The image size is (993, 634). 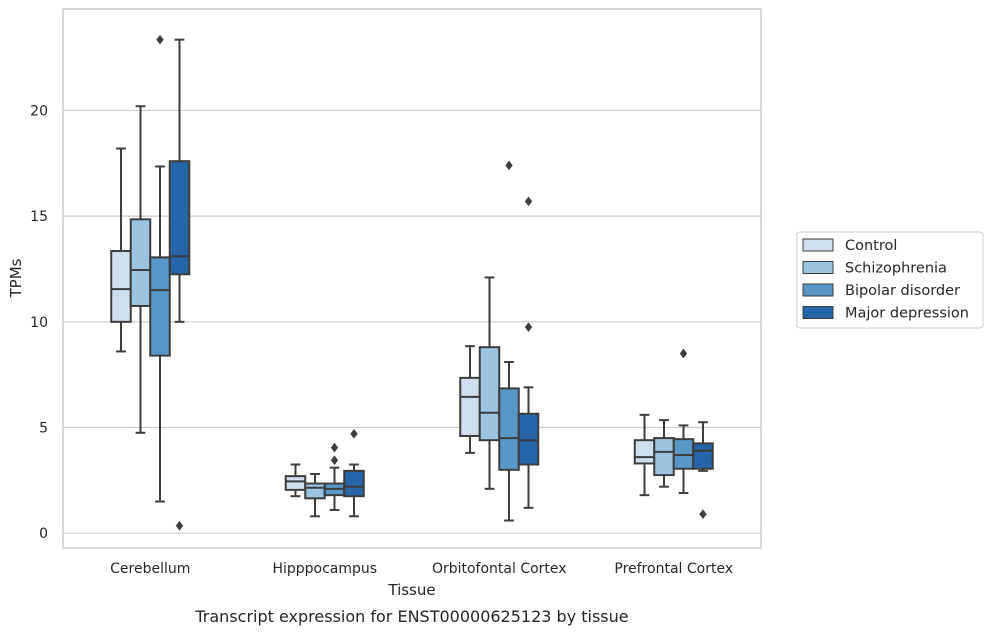 What do you see at coordinates (324, 569) in the screenshot?
I see `x-tick-label-2: Hipppocampus` at bounding box center [324, 569].